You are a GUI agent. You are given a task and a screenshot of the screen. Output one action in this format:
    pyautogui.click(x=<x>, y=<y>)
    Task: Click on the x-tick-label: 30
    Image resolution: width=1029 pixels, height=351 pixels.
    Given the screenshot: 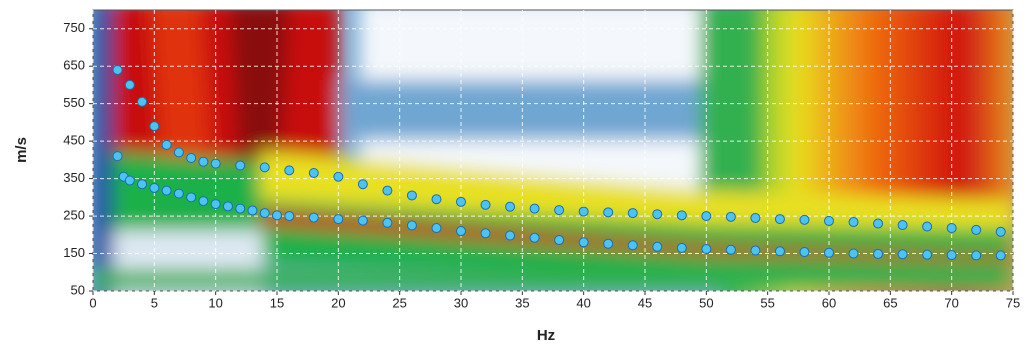 What is the action you would take?
    pyautogui.click(x=461, y=302)
    